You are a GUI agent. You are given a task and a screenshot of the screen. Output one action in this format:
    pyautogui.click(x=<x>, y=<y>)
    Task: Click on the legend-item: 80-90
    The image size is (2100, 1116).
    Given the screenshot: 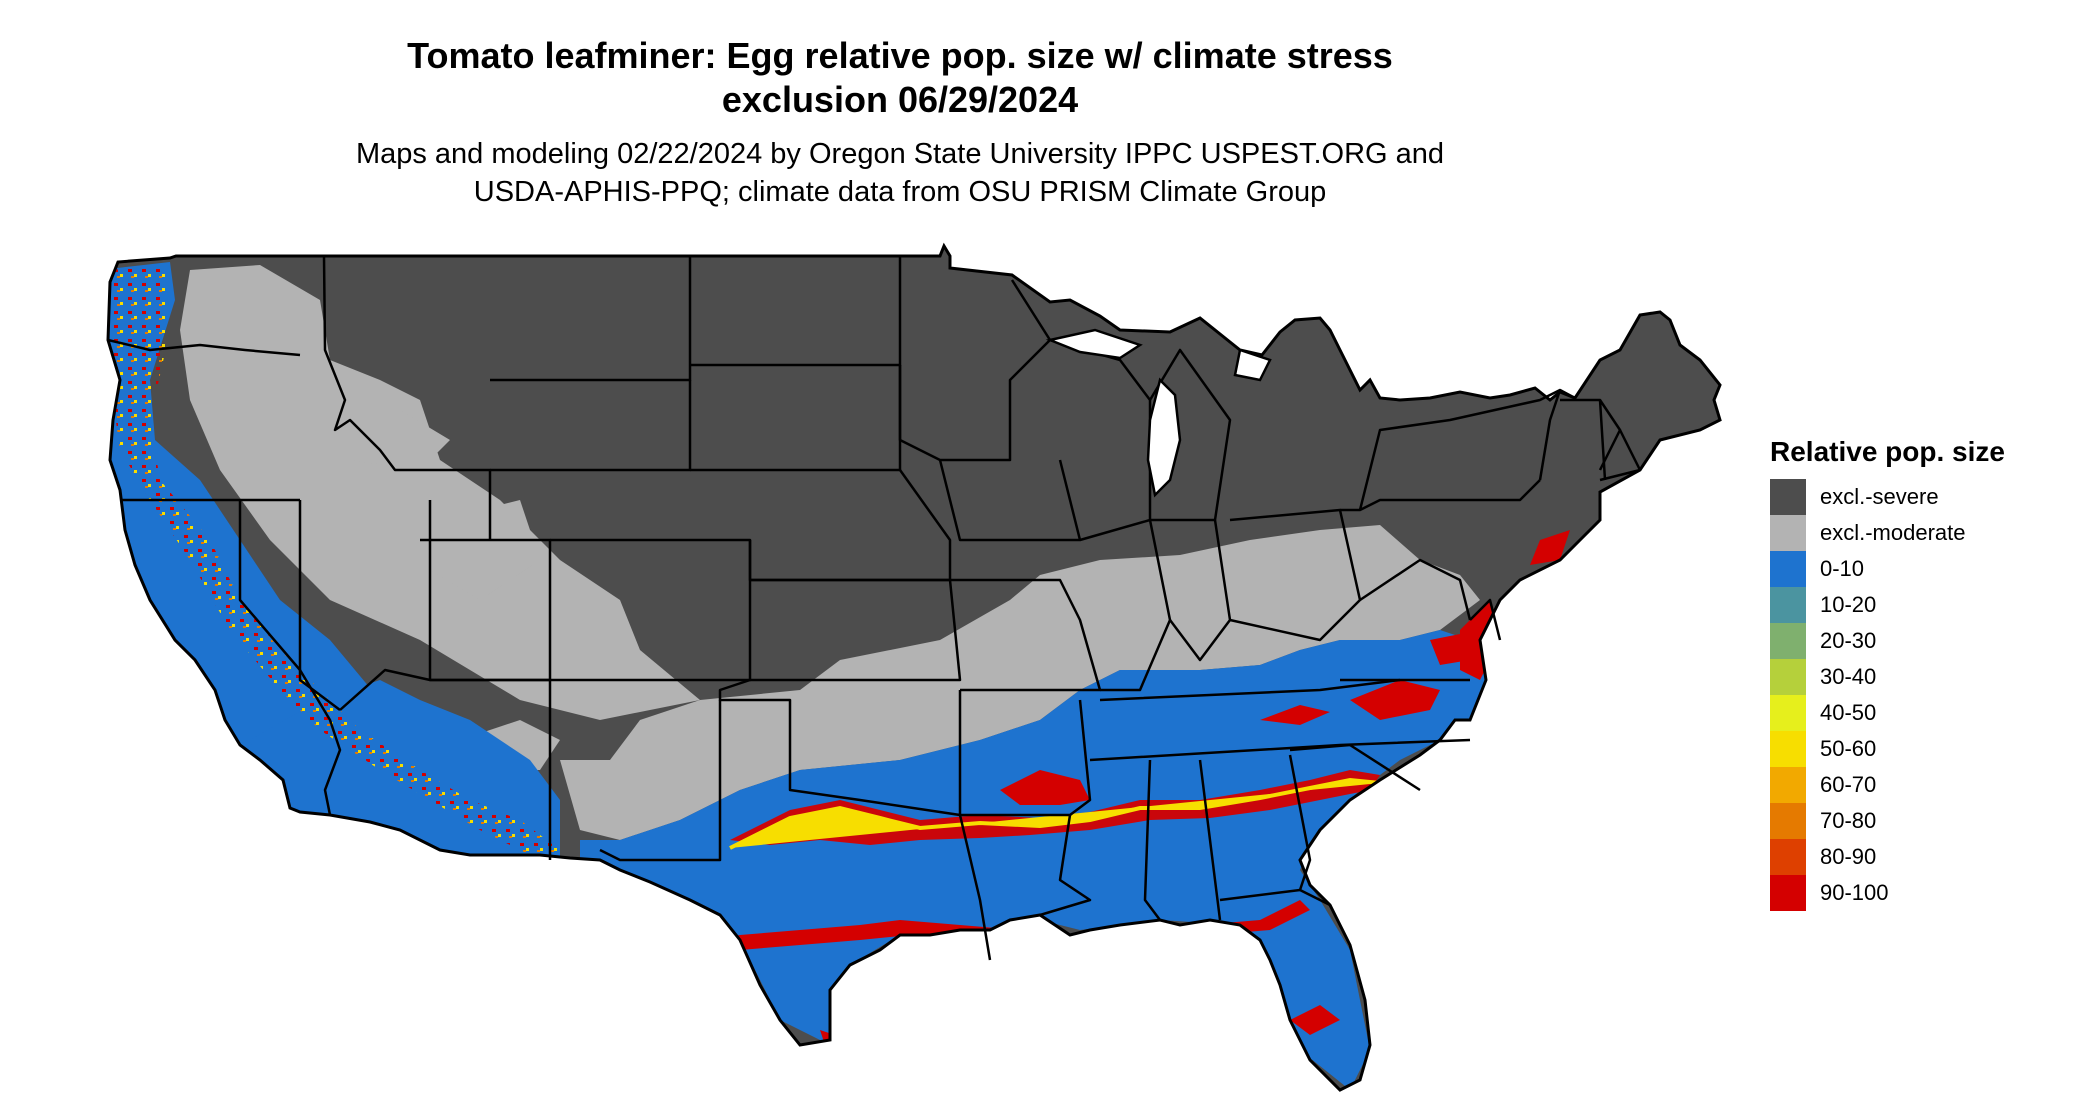 What is the action you would take?
    pyautogui.click(x=1887, y=857)
    